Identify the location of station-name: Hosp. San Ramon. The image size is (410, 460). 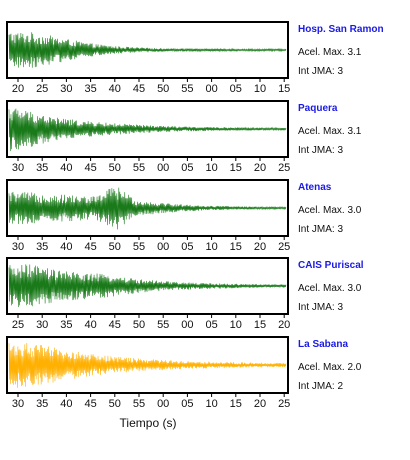
(341, 29).